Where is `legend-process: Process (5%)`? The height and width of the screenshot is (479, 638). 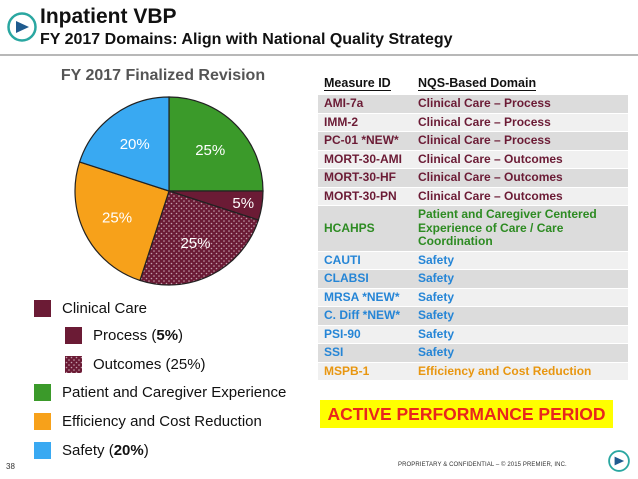 legend-process: Process (5%) is located at coordinates (124, 335).